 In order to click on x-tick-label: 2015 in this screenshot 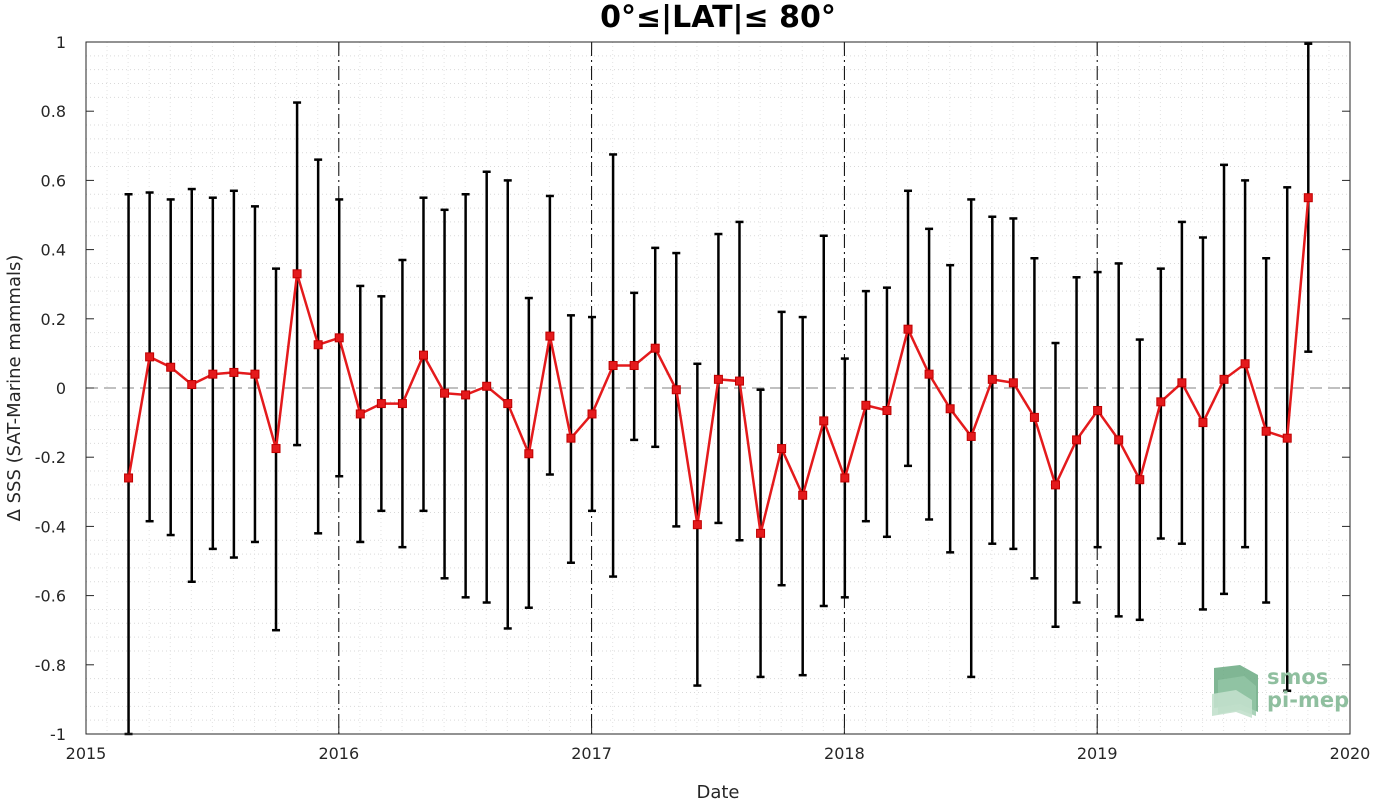, I will do `click(86, 753)`.